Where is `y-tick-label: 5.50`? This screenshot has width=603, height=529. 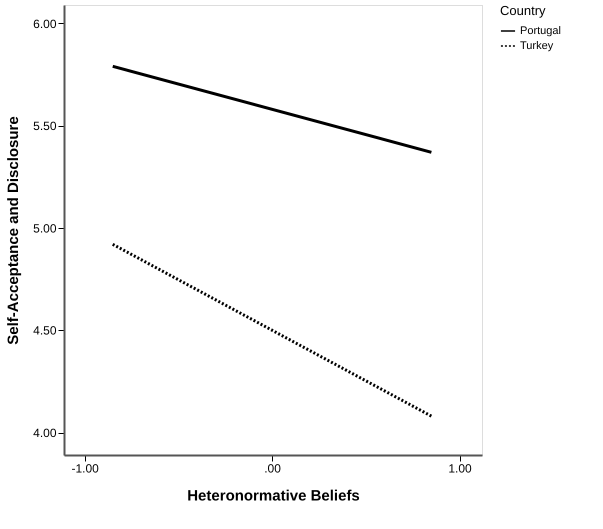
y-tick-label: 5.50 is located at coordinates (45, 126).